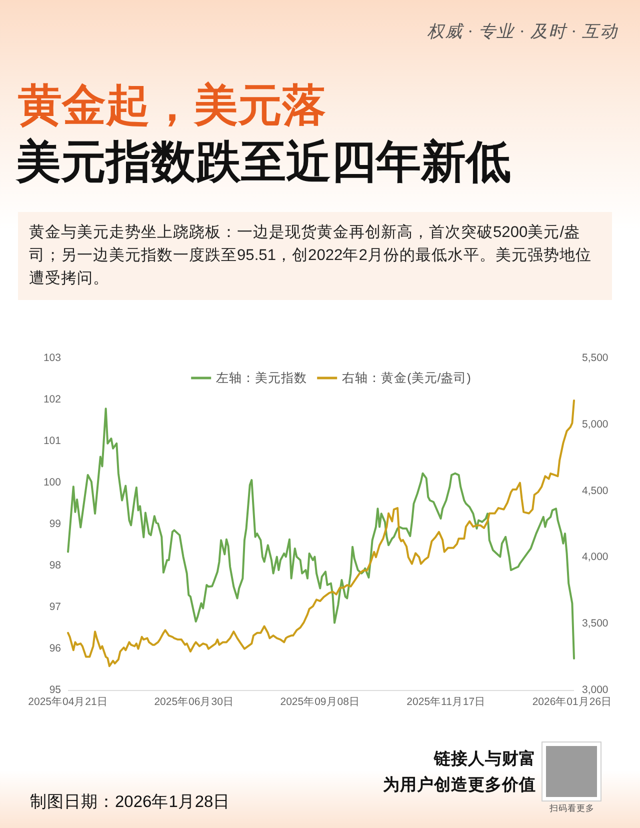  I want to click on legend-label: 左轴：美元指数, so click(262, 377).